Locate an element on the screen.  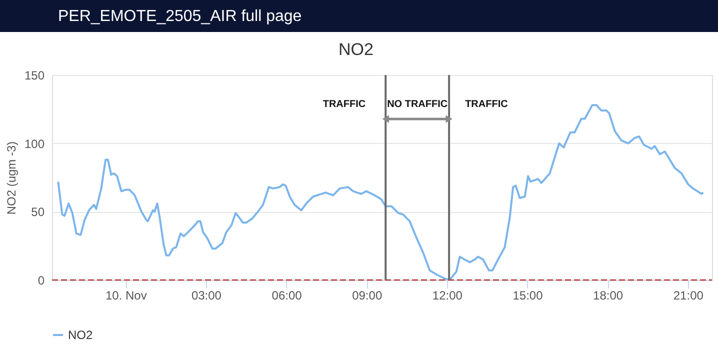
y-tick-label: 0 is located at coordinates (41, 281).